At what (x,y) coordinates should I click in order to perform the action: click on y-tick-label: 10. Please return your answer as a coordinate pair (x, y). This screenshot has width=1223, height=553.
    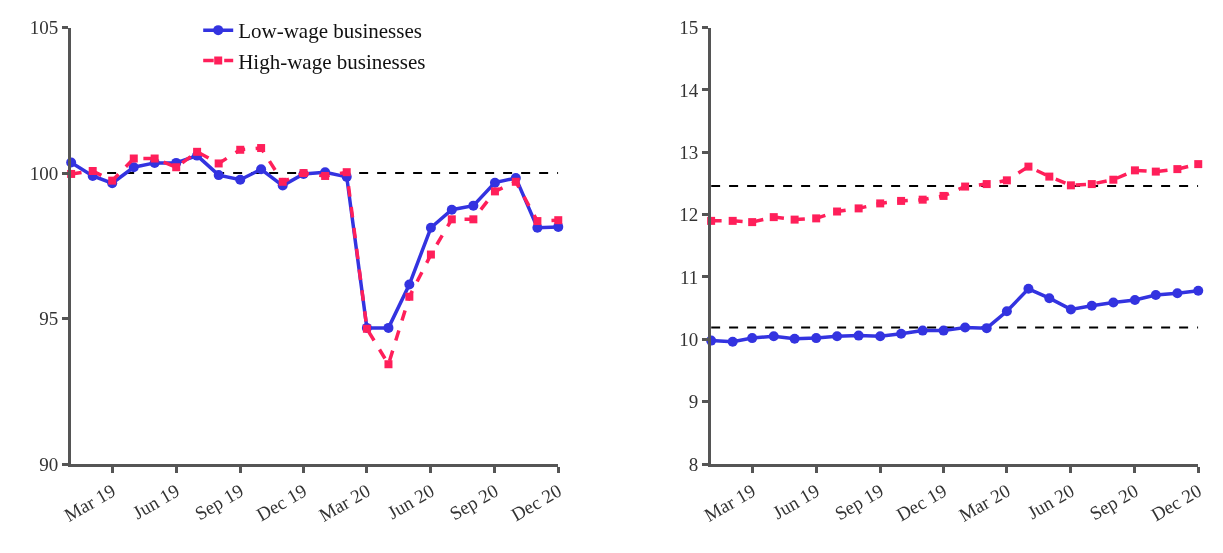
    Looking at the image, I should click on (689, 339).